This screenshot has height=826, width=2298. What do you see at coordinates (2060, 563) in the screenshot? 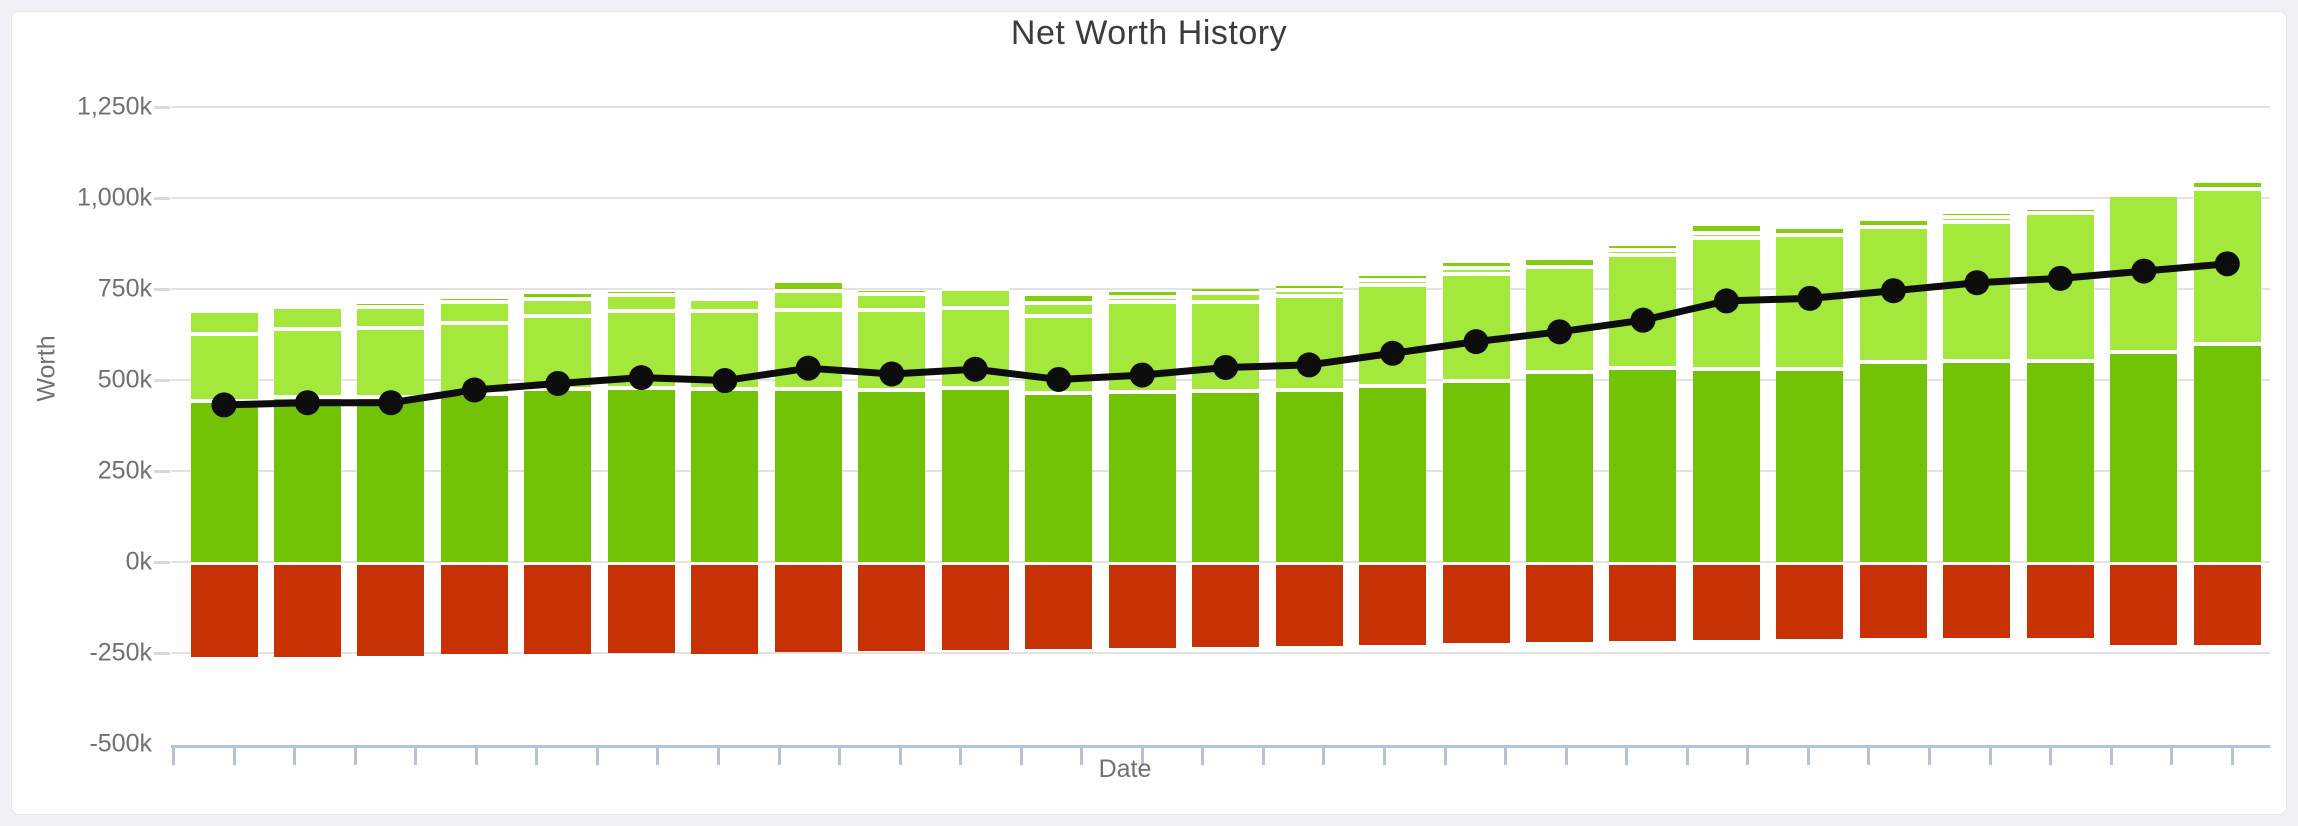
I see `zero-separator` at bounding box center [2060, 563].